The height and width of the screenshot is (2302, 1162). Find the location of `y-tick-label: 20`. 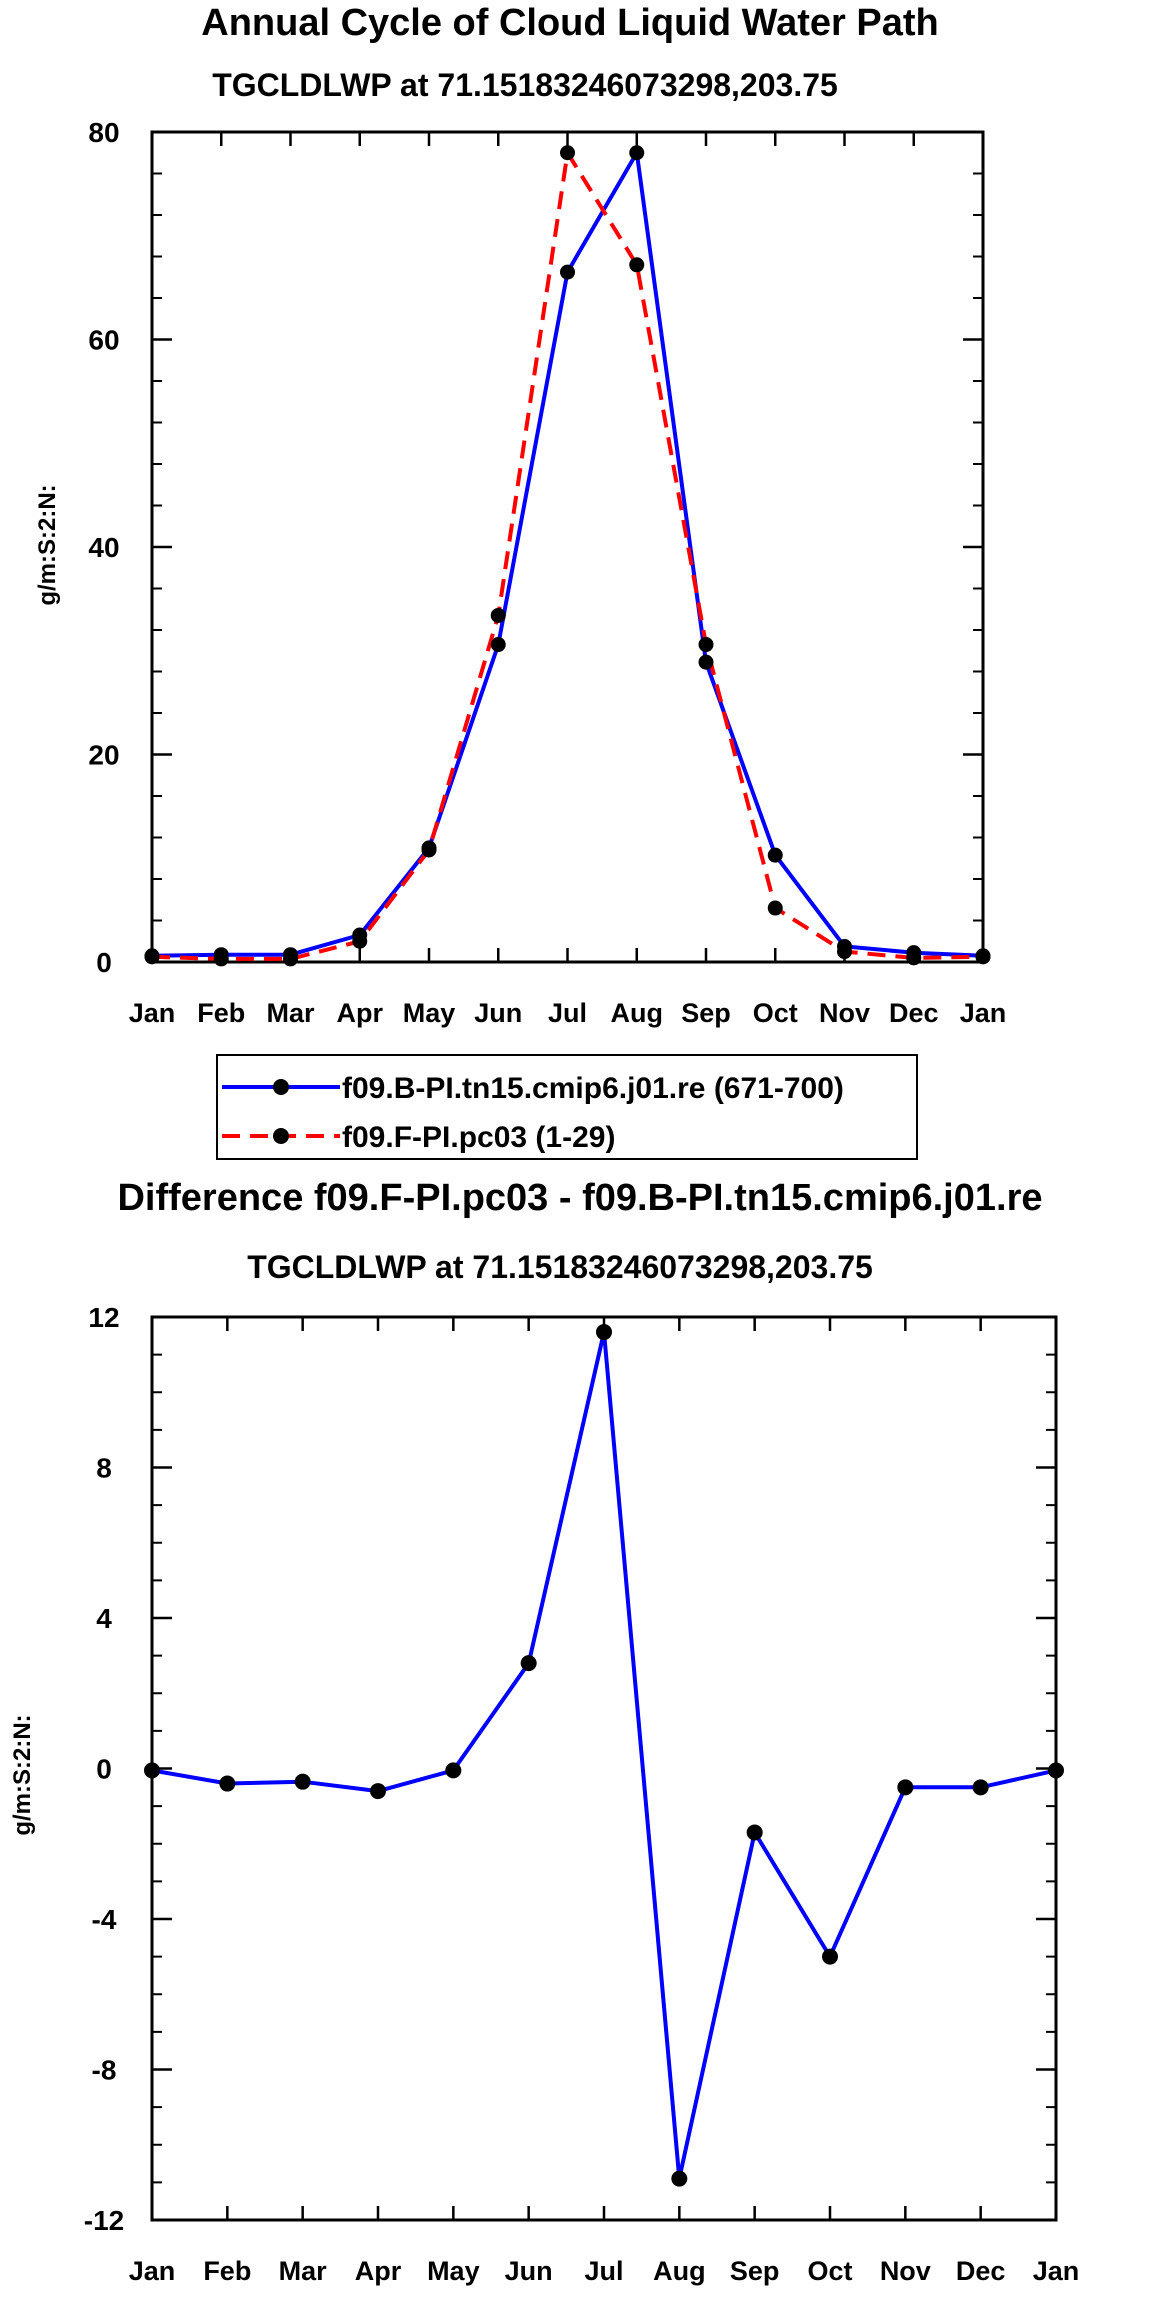

y-tick-label: 20 is located at coordinates (103, 755).